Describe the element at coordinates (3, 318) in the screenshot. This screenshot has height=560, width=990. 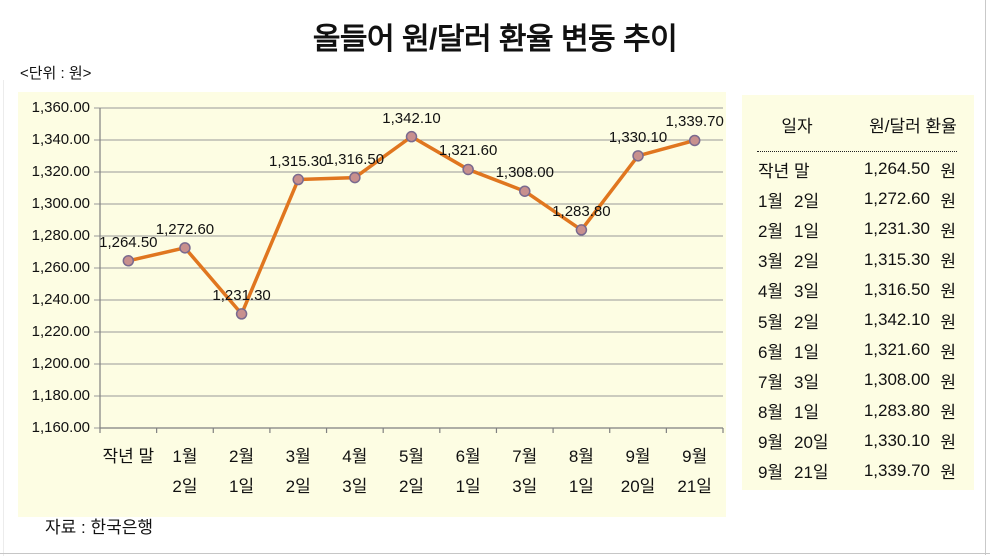
I see `page-border-left` at that location.